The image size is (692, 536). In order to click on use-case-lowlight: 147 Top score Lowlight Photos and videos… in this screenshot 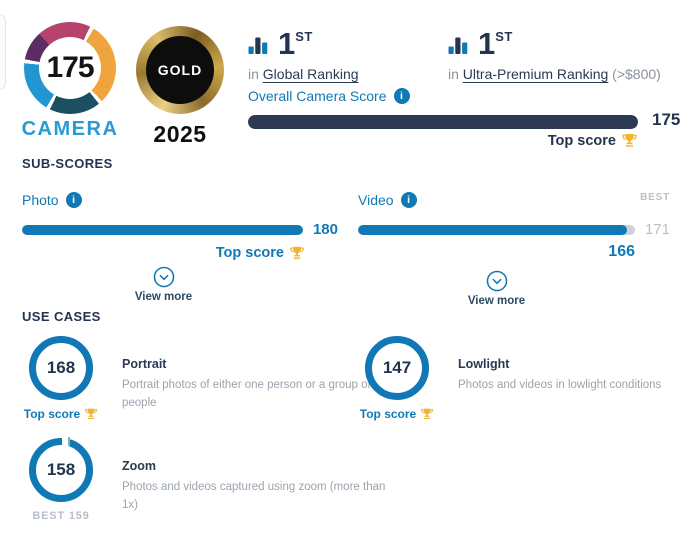, I will do `click(509, 378)`.